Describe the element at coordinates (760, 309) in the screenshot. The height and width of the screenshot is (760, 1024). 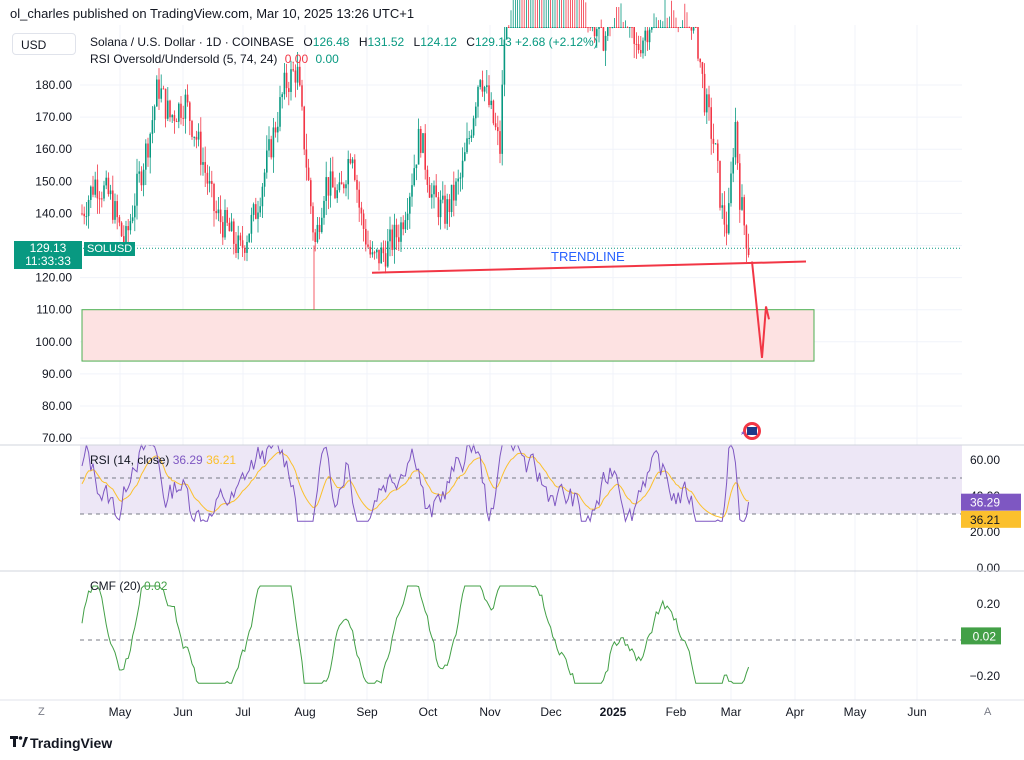
I see `projection-path` at that location.